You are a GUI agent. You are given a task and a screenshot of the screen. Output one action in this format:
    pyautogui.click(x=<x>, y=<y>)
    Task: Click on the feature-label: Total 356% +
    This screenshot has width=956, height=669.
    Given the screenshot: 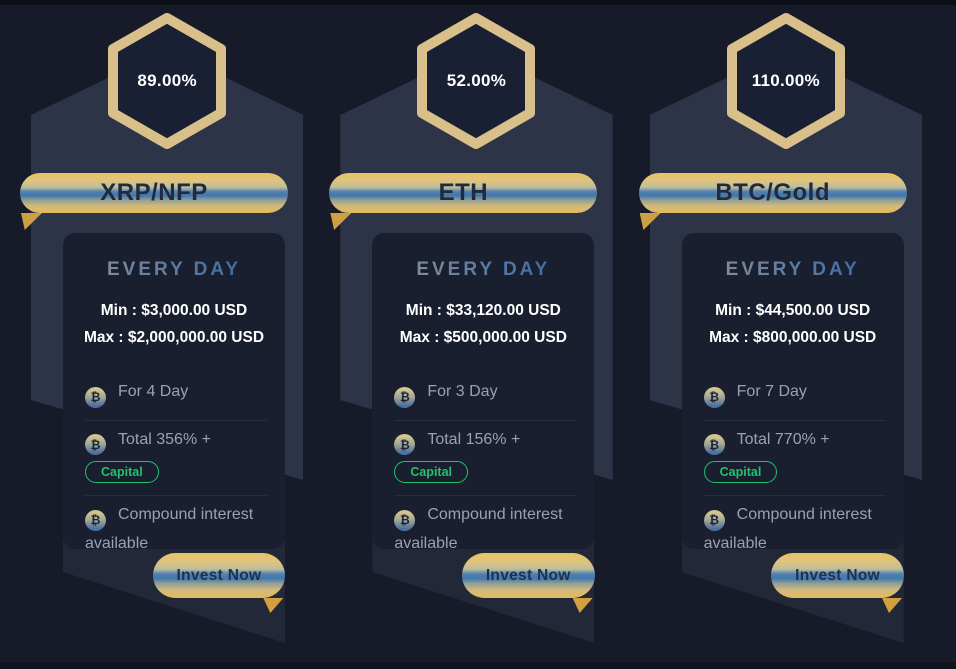 What is the action you would take?
    pyautogui.click(x=164, y=439)
    